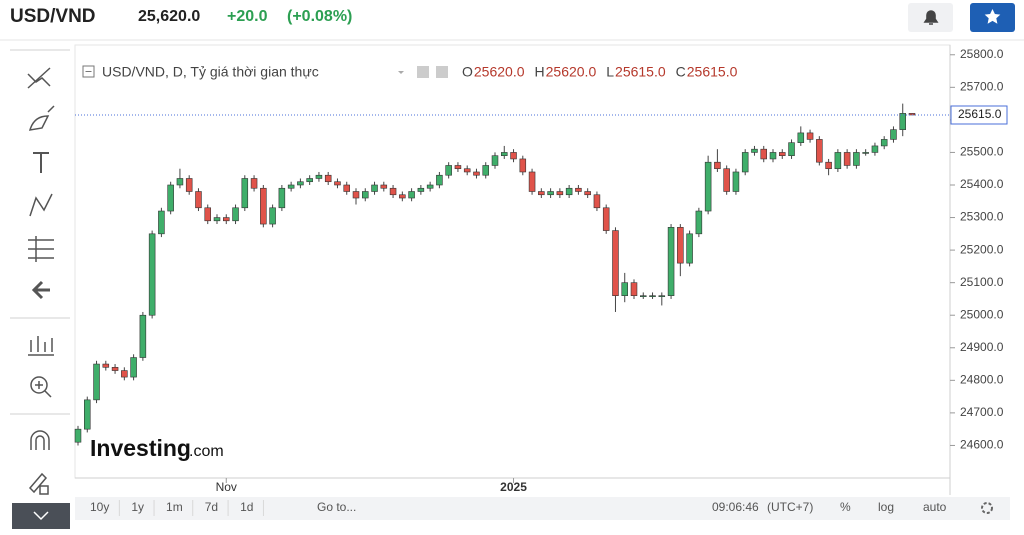 Image resolution: width=1024 pixels, height=535 pixels. What do you see at coordinates (43, 389) in the screenshot?
I see `zoom-icon` at bounding box center [43, 389].